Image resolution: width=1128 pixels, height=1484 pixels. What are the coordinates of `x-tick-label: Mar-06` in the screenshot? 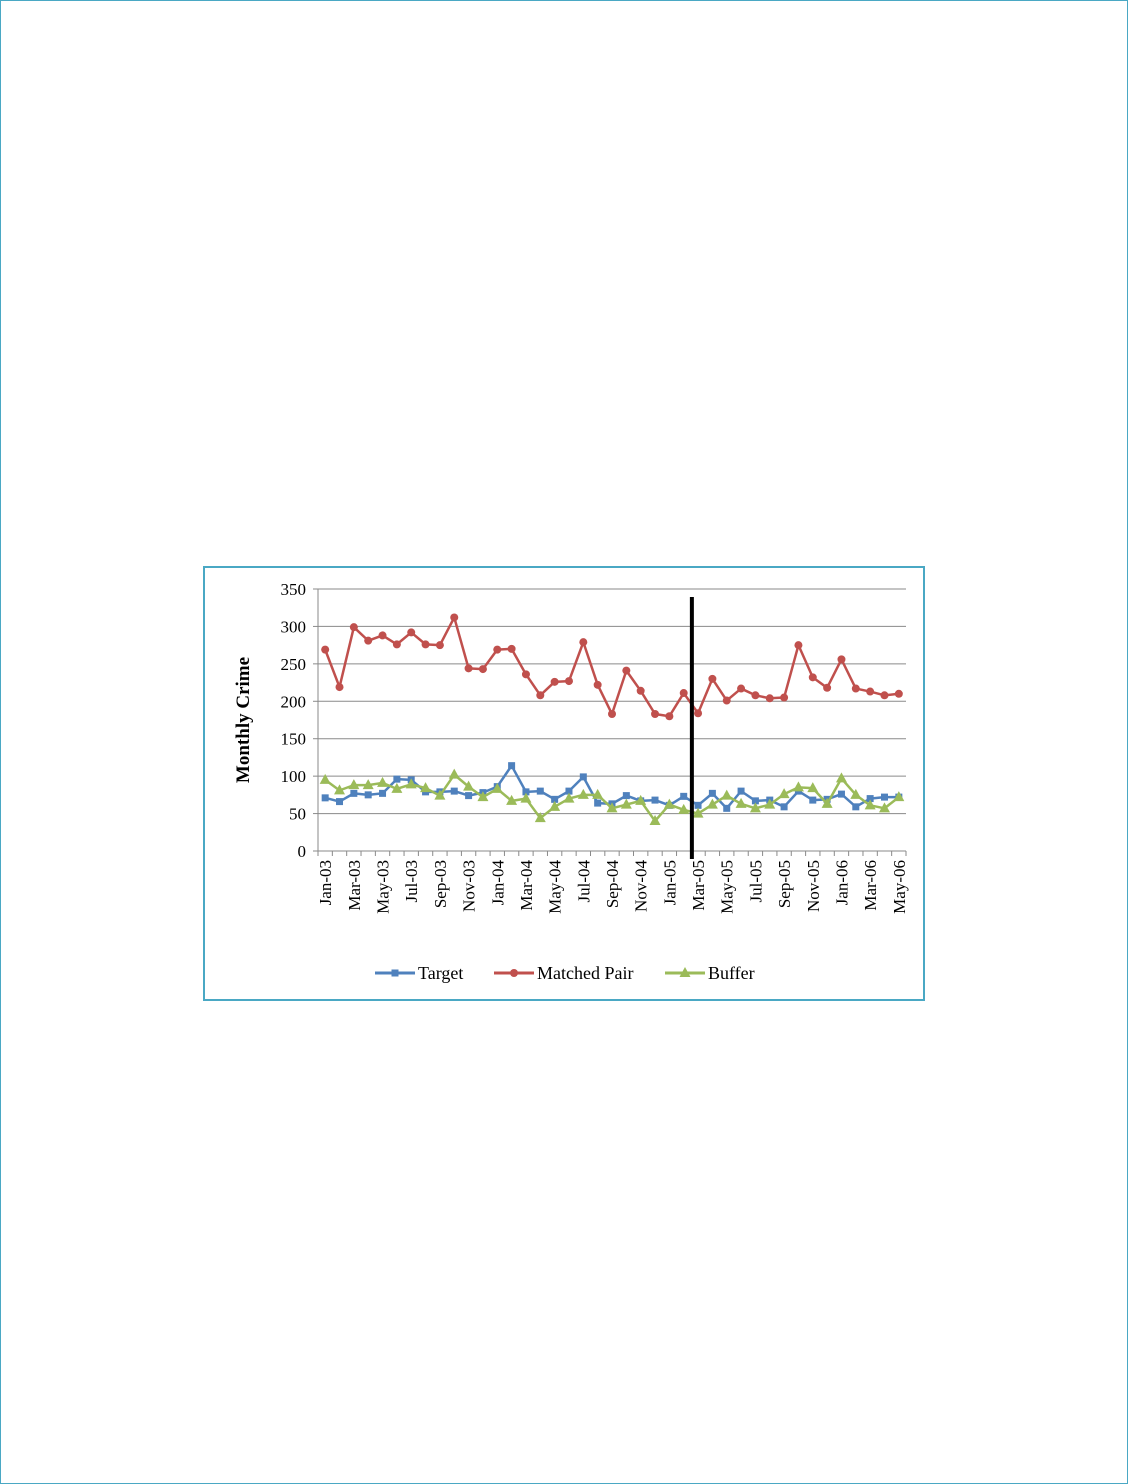 It's located at (870, 885).